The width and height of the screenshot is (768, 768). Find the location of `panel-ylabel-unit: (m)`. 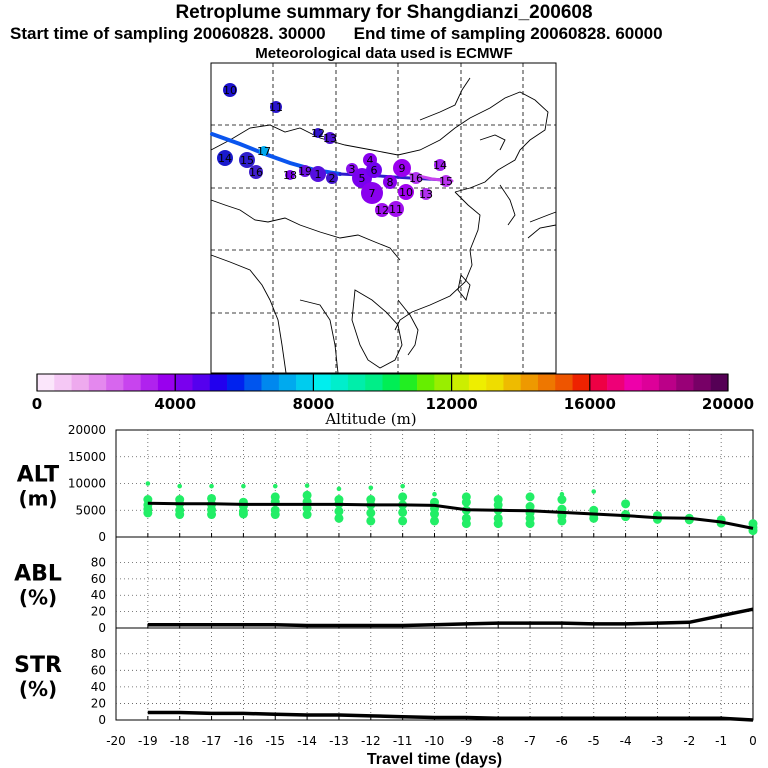

panel-ylabel-unit: (m) is located at coordinates (37, 499).